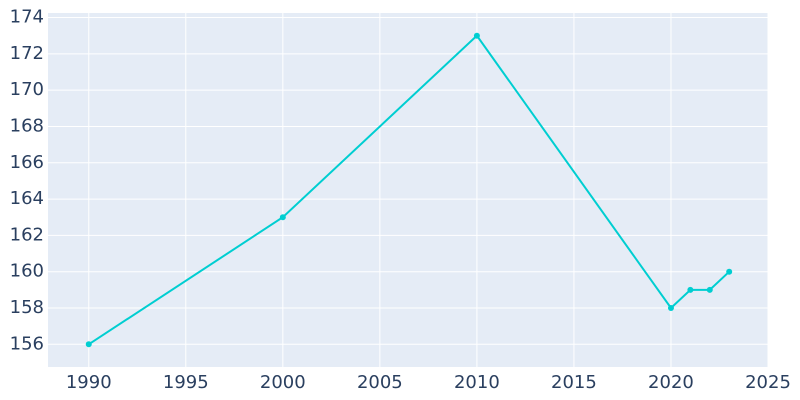 The width and height of the screenshot is (800, 400). Describe the element at coordinates (671, 382) in the screenshot. I see `x-tick-label: 2020` at that location.